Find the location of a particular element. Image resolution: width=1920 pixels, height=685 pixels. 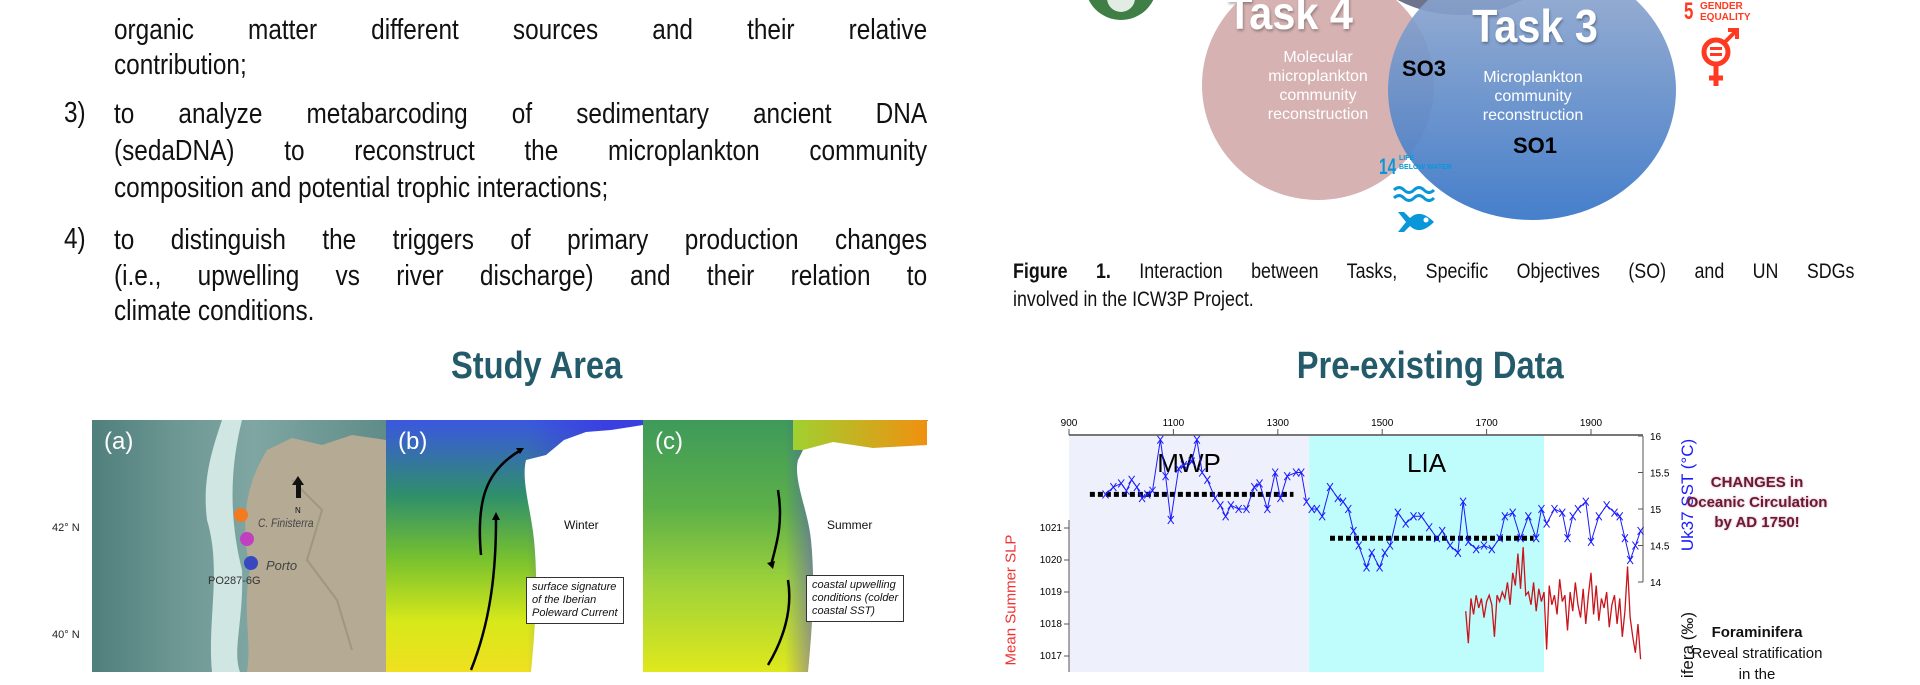

sst-tick-label: 15.5 is located at coordinates (1660, 474).